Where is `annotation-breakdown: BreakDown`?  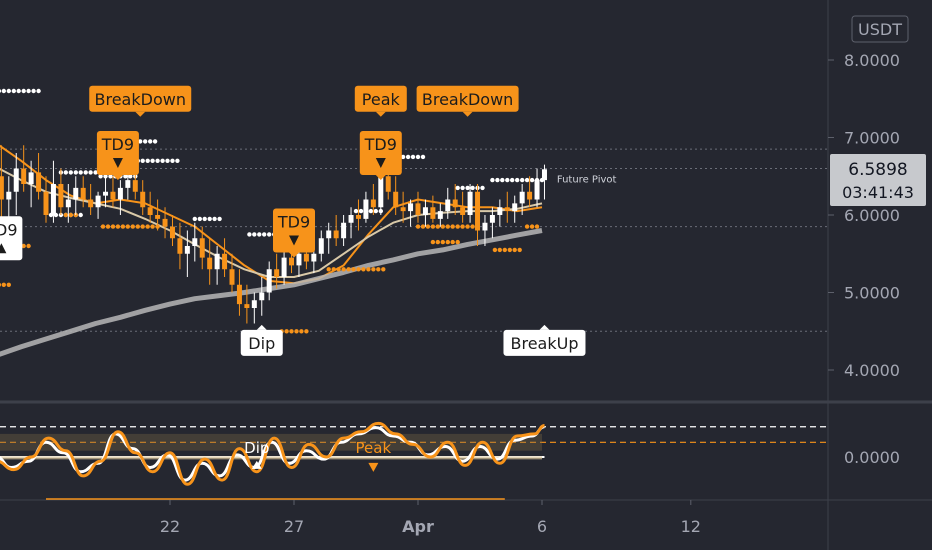 annotation-breakdown: BreakDown is located at coordinates (467, 101).